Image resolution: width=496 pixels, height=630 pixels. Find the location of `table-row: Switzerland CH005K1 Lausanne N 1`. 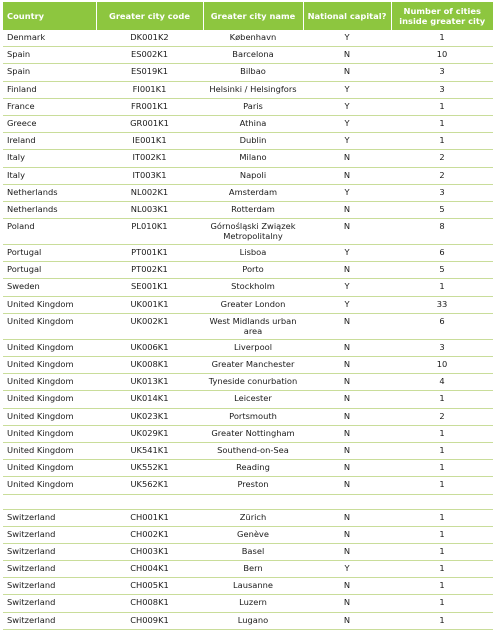

table-row: Switzerland CH005K1 Lausanne N 1 is located at coordinates (248, 586).